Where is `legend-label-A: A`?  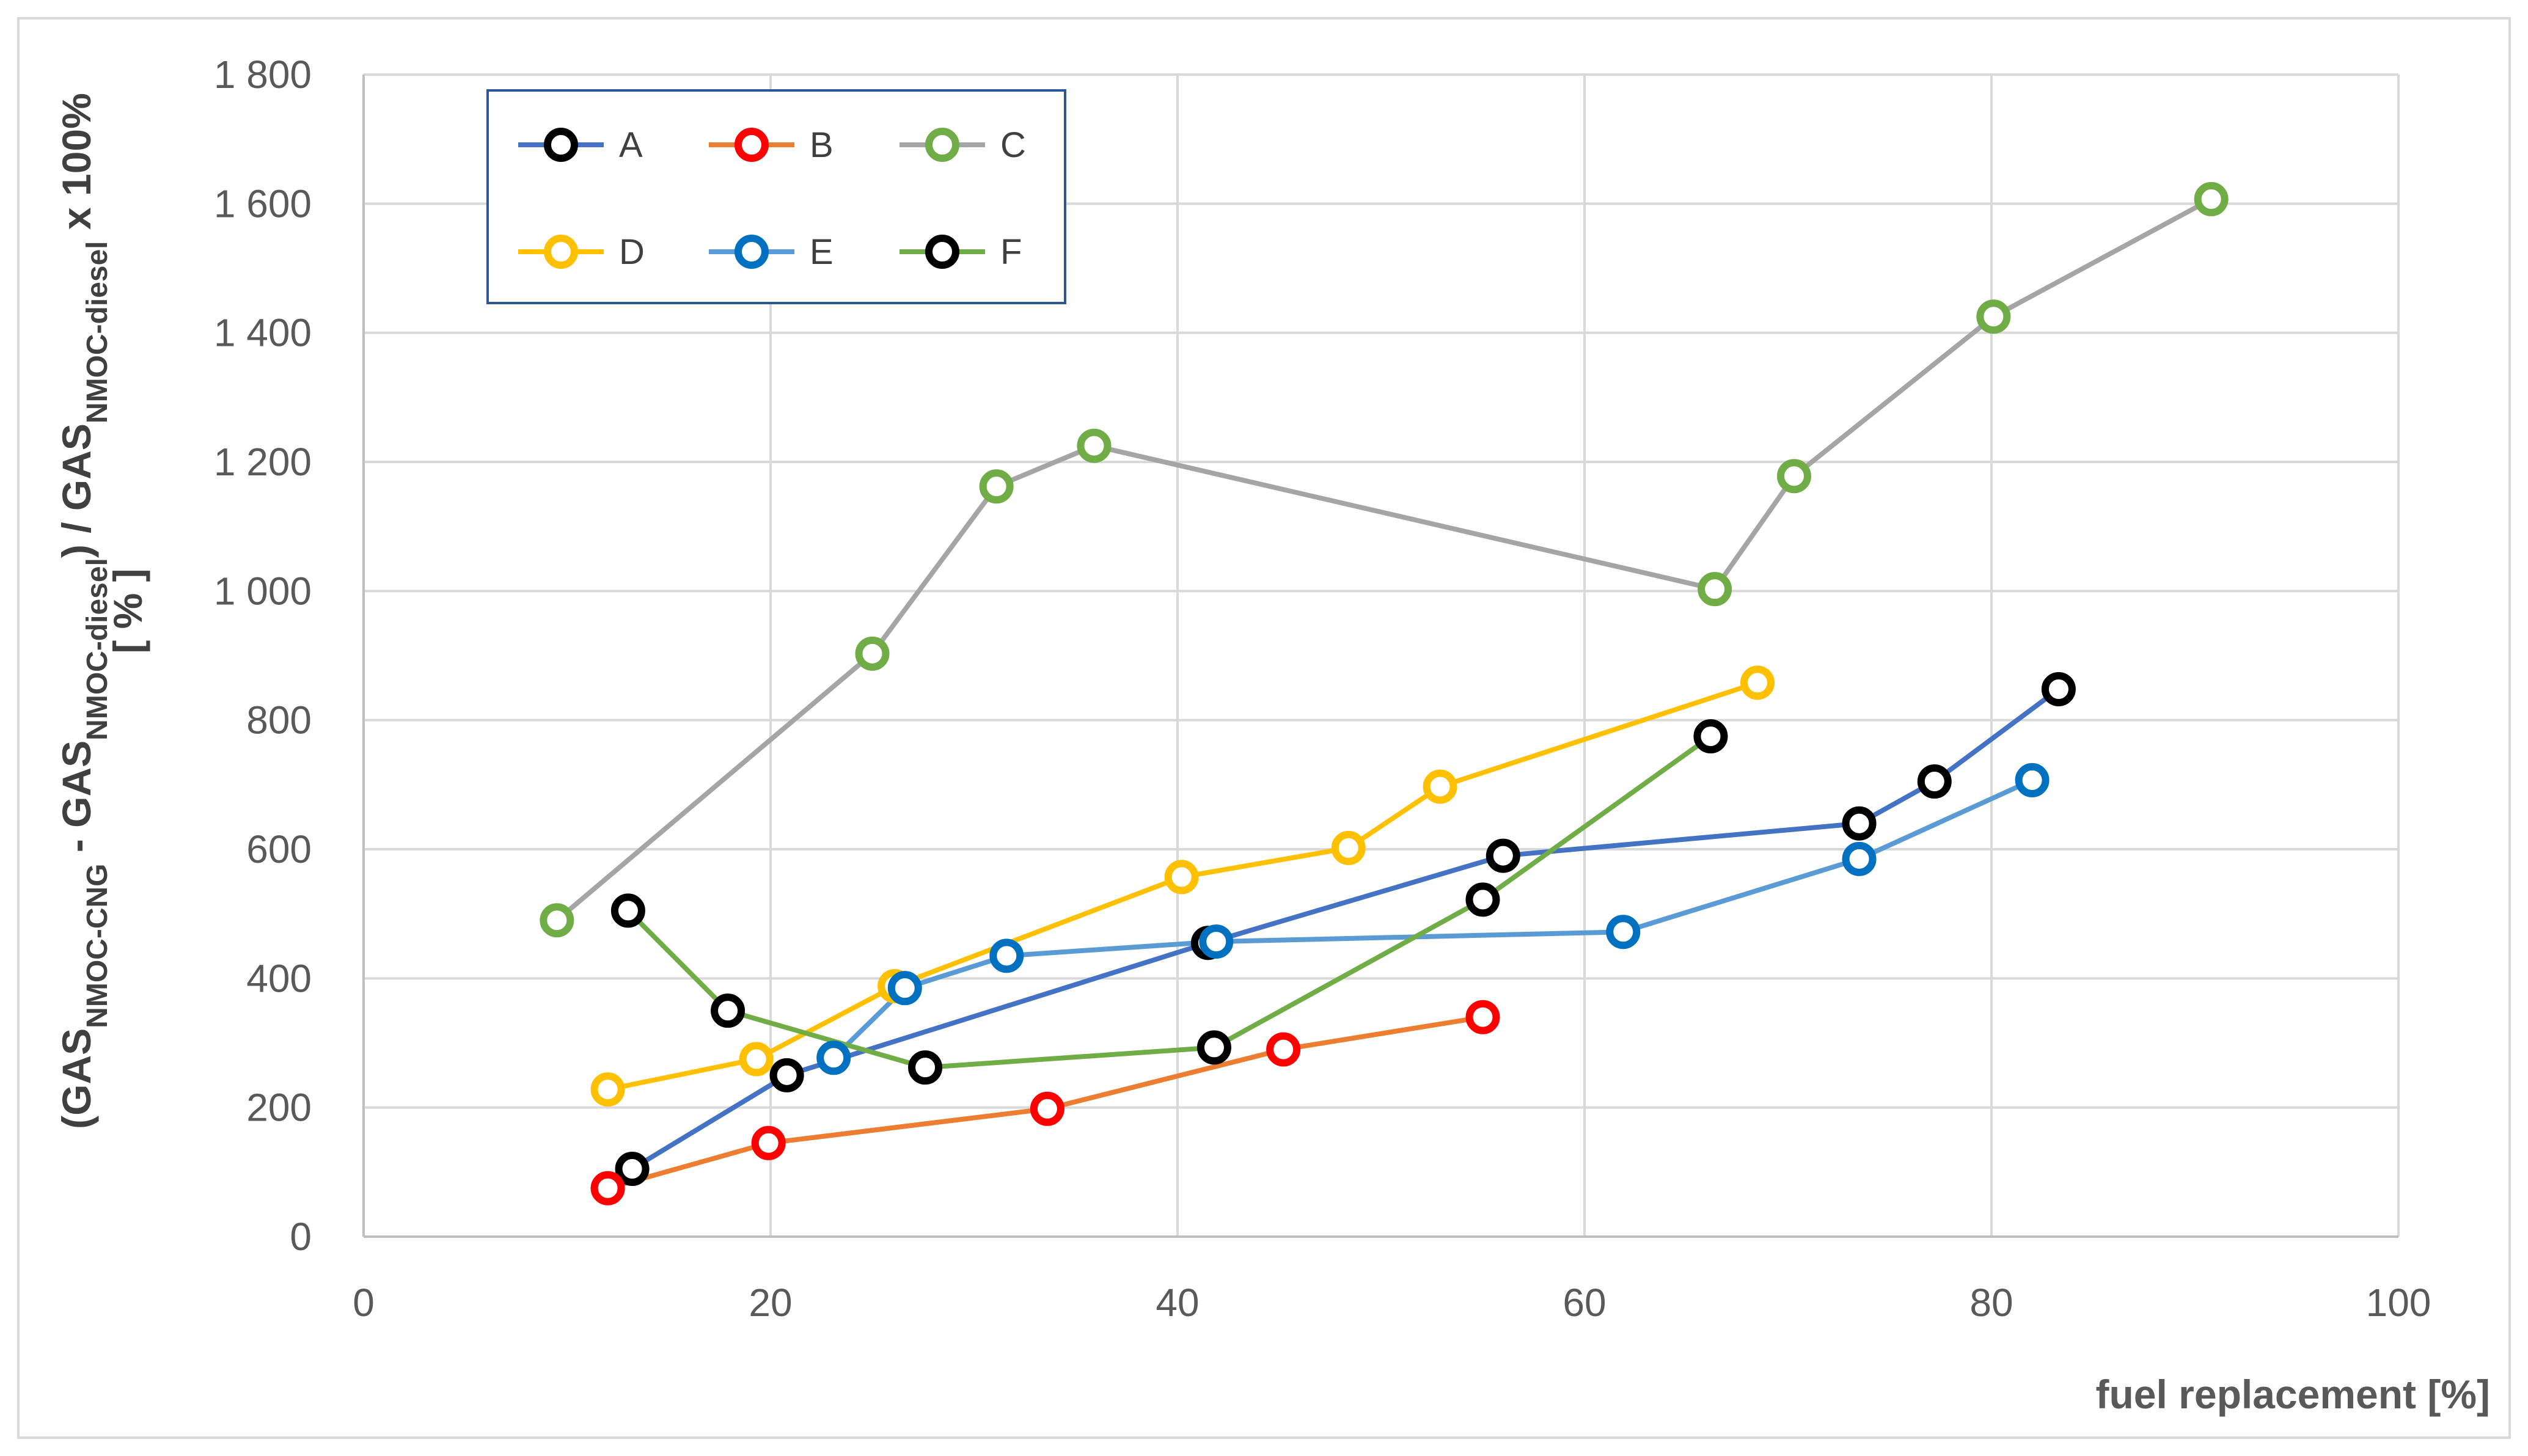 legend-label-A: A is located at coordinates (631, 145).